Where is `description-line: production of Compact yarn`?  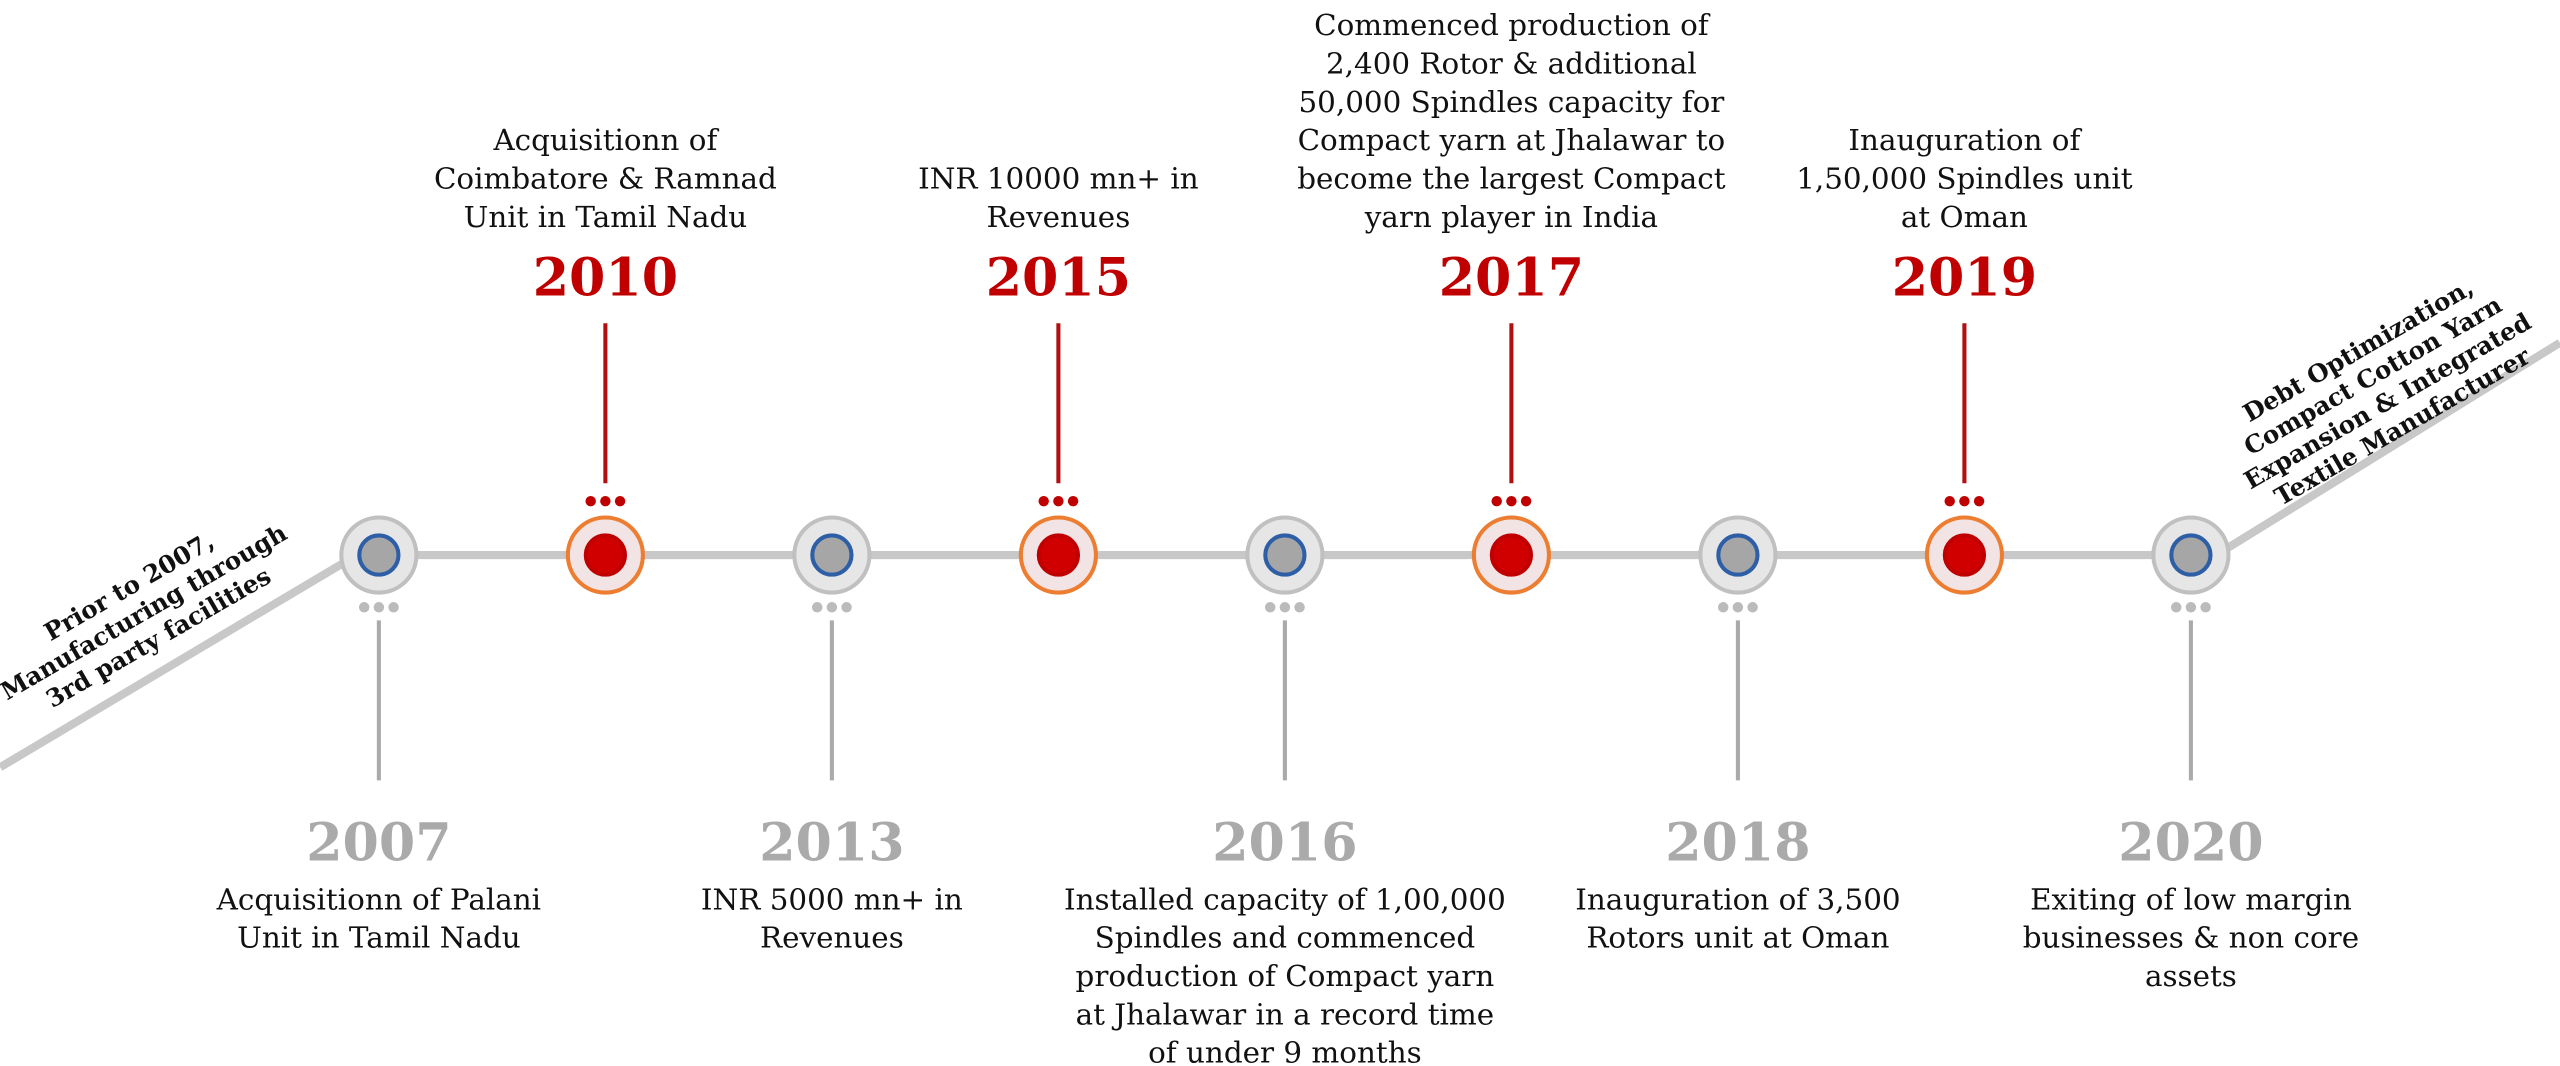 description-line: production of Compact yarn is located at coordinates (1285, 976).